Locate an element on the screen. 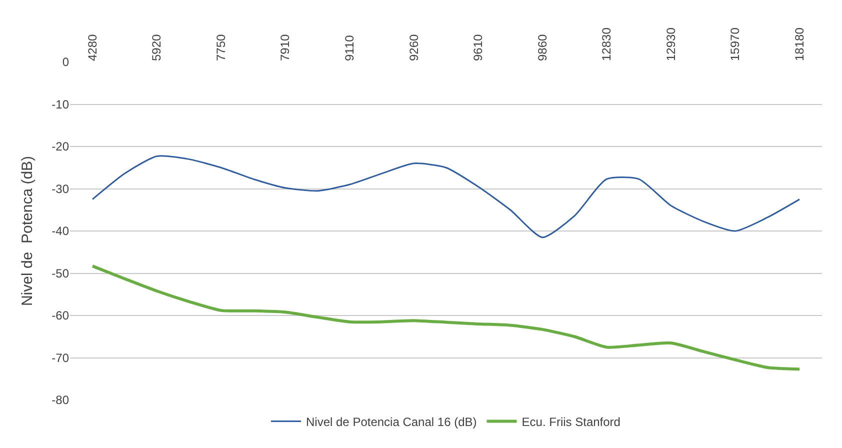  x-tick-label: 7750 is located at coordinates (221, 47).